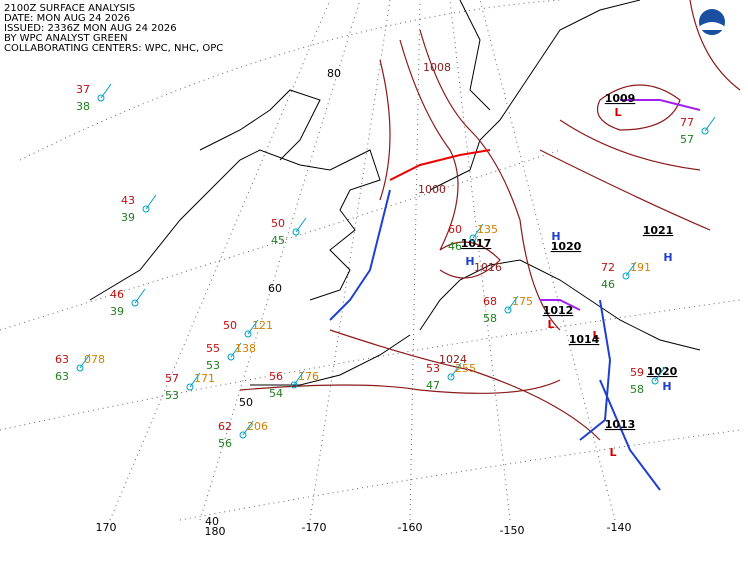 This screenshot has width=748, height=562. I want to click on station-temp: 57, so click(172, 378).